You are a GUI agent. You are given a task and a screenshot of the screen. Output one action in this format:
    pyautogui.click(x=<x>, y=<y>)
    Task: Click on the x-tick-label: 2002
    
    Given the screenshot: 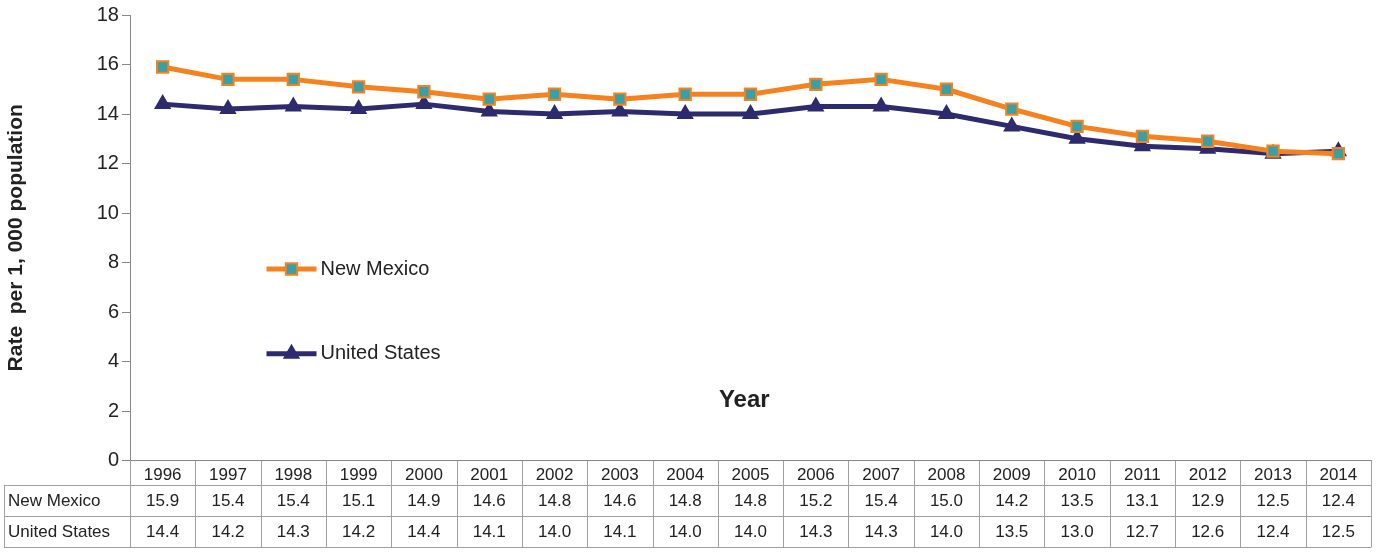 What is the action you would take?
    pyautogui.click(x=554, y=475)
    